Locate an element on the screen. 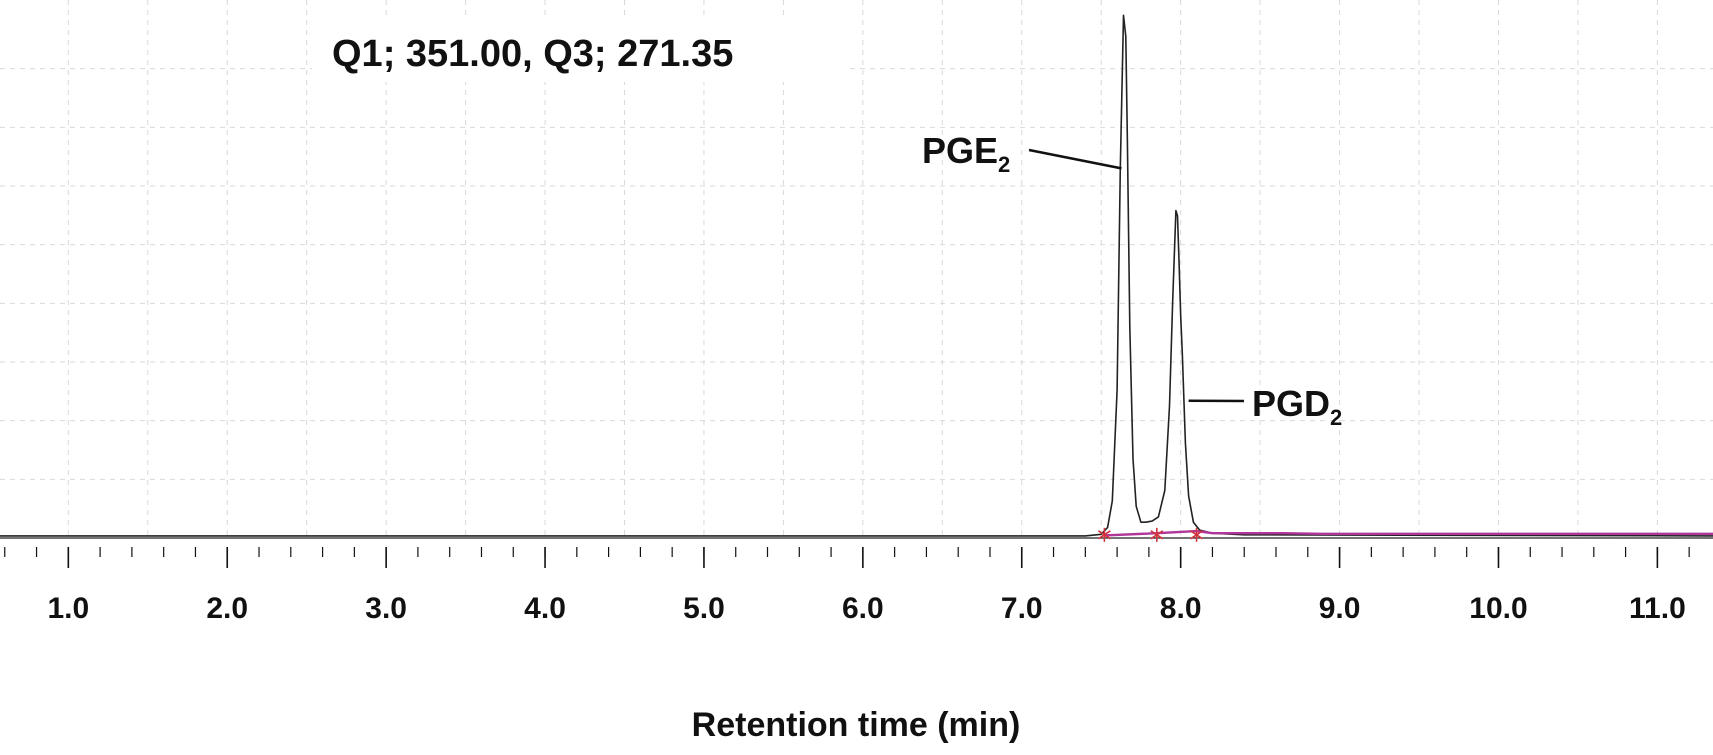  x-tick-label: 5.0 is located at coordinates (704, 608).